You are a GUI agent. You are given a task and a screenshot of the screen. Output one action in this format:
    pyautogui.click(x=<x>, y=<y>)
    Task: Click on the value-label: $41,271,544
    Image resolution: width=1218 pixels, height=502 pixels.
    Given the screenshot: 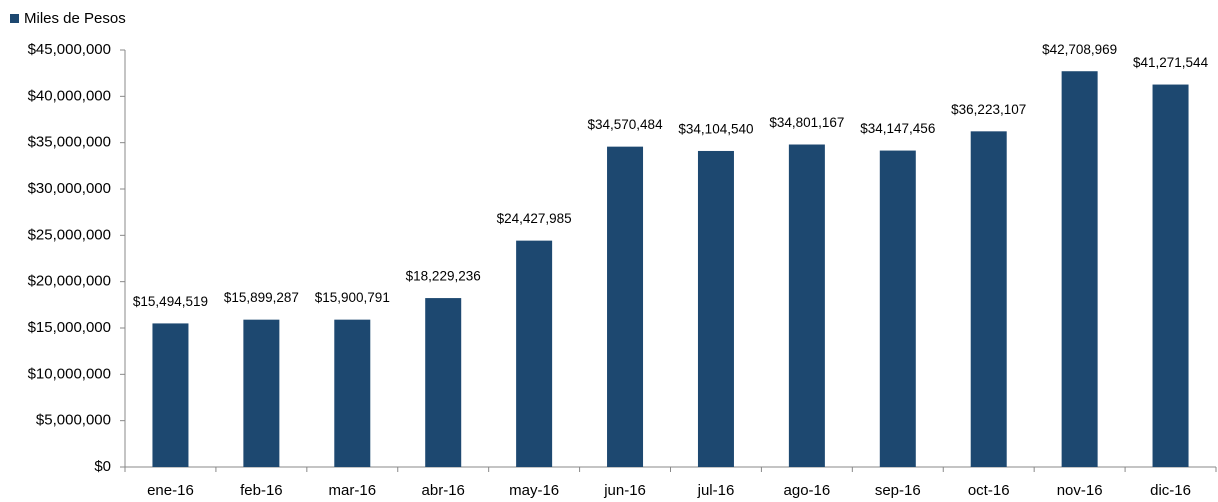 What is the action you would take?
    pyautogui.click(x=1171, y=62)
    